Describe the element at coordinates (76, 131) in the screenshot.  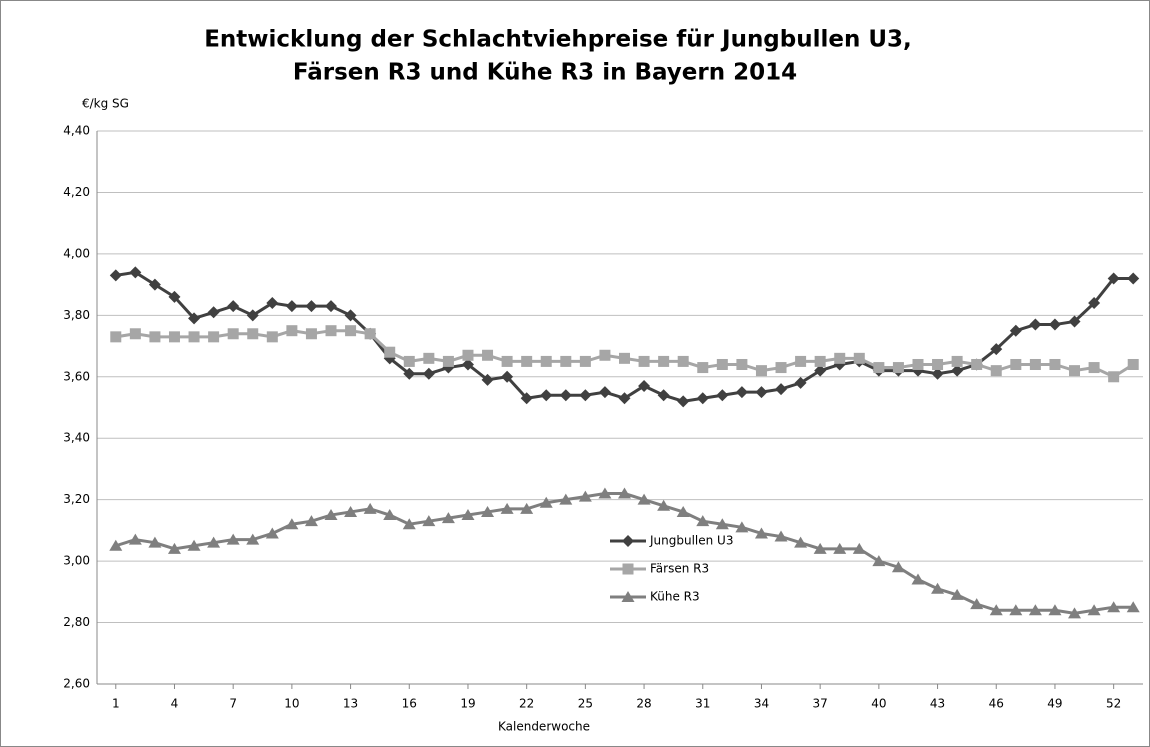
I see `y-tick-label: 4,40` at that location.